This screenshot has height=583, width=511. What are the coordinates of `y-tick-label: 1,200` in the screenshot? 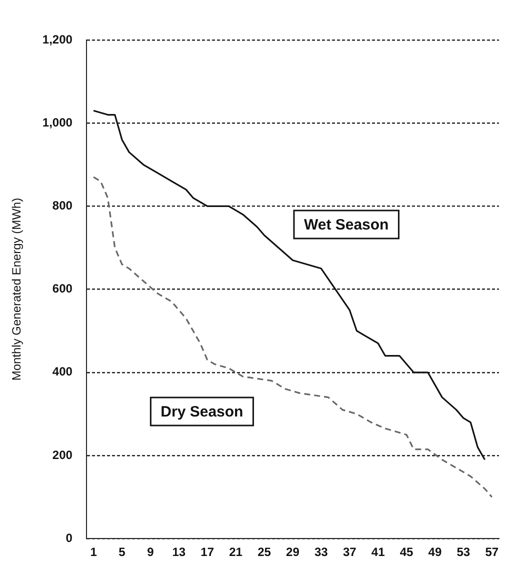 It's located at (57, 39).